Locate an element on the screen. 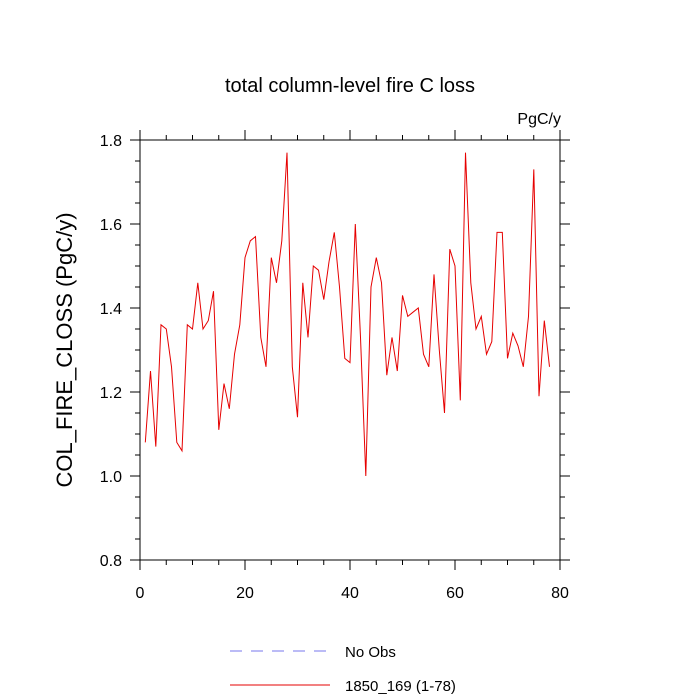 The width and height of the screenshot is (700, 700). x-tick-label: 40 is located at coordinates (350, 593).